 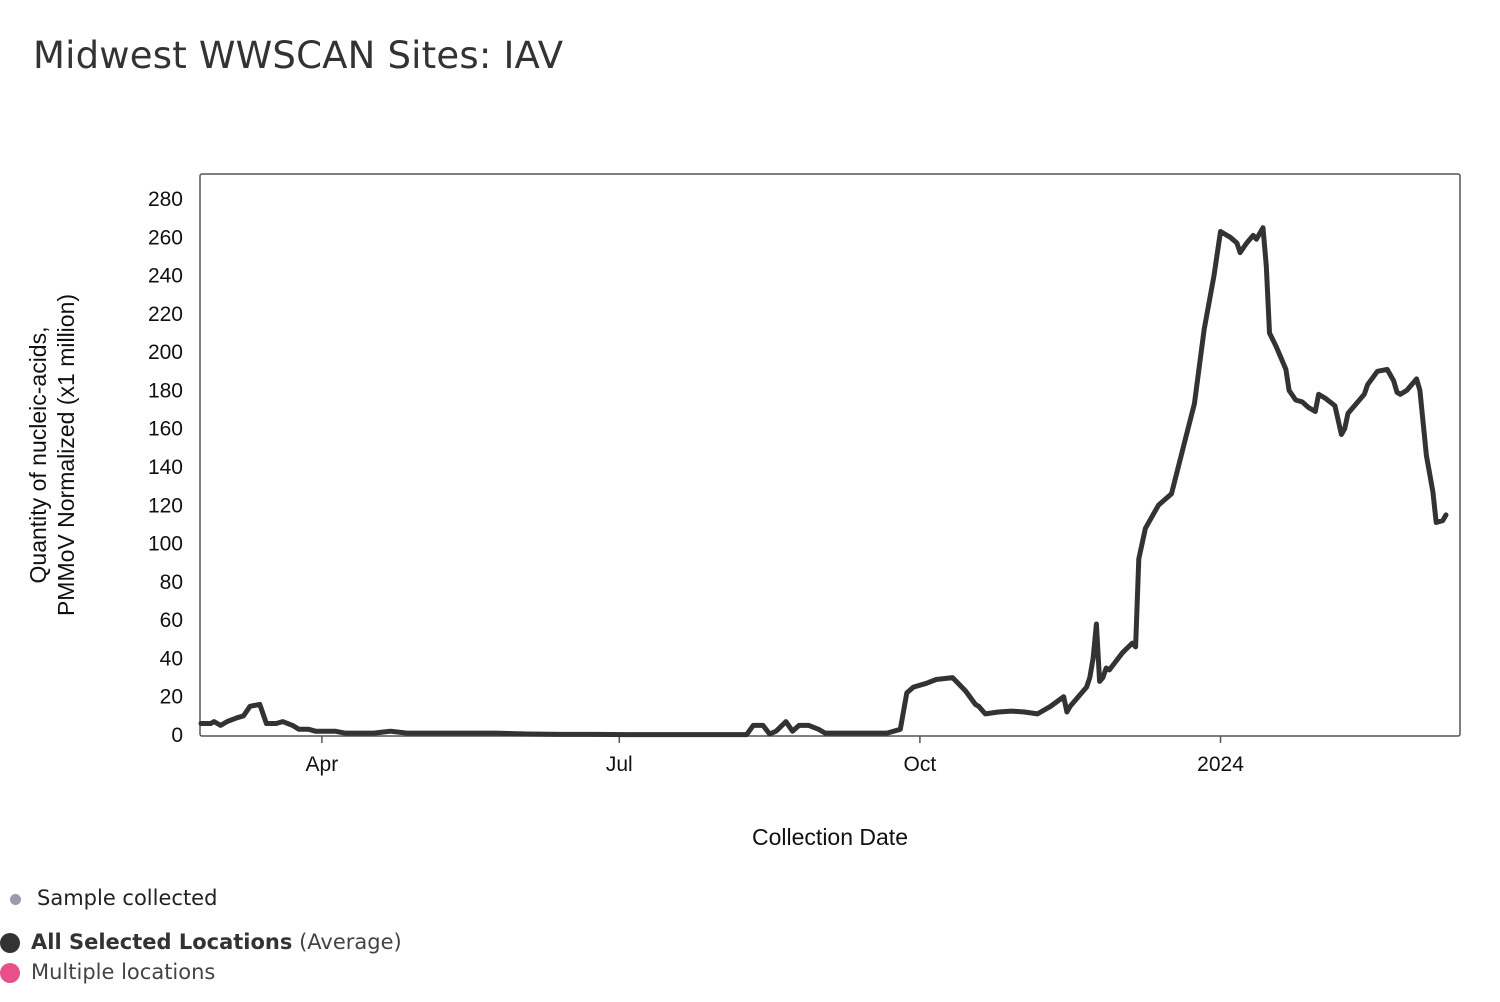 I want to click on y-tick-label: 20, so click(x=171, y=697).